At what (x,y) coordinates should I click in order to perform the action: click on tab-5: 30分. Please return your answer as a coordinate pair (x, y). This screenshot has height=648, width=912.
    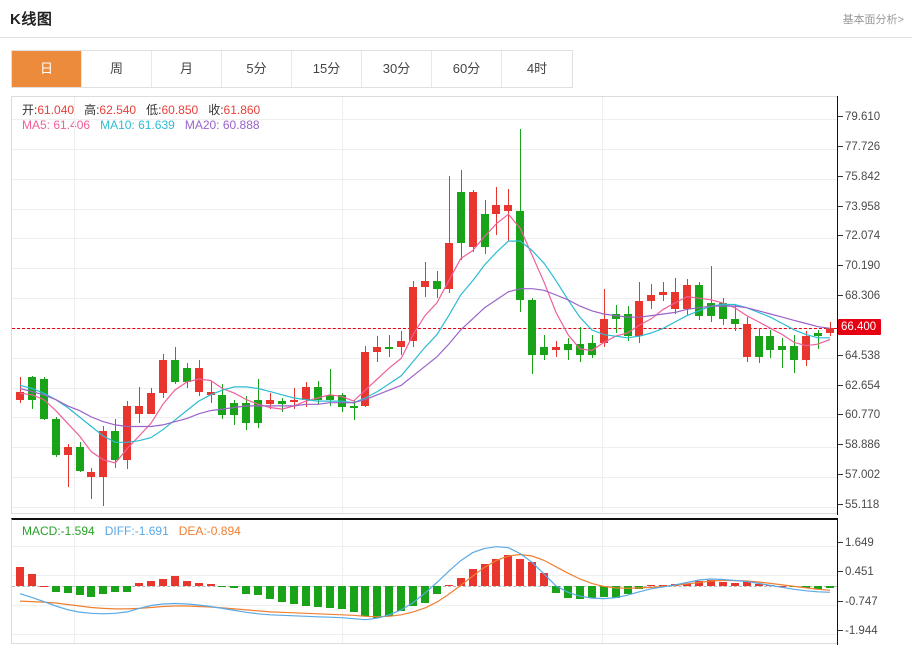
    Looking at the image, I should click on (397, 69).